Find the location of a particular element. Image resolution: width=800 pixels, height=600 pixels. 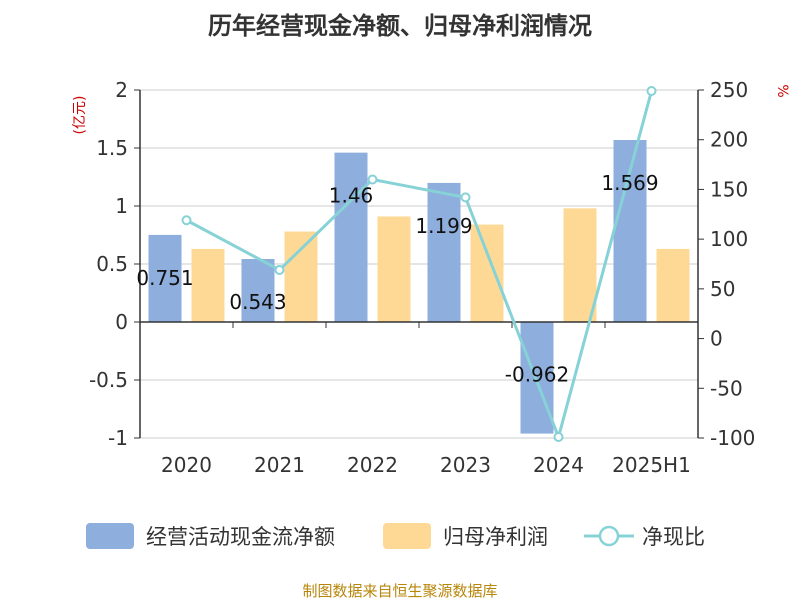

cash-flow-data-label: 0.751 is located at coordinates (164, 278).